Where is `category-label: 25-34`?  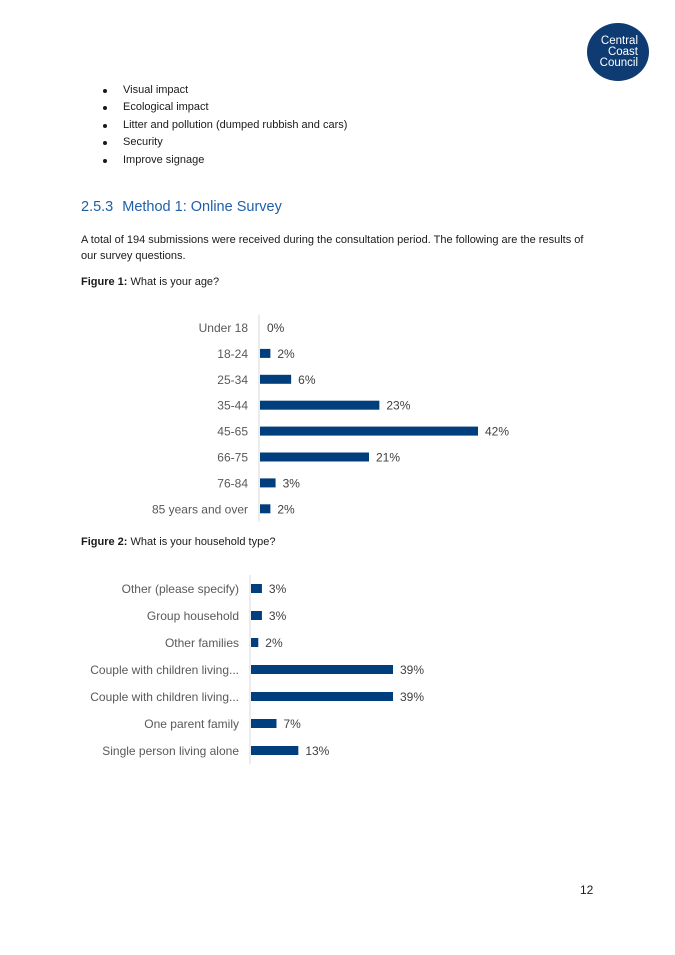 category-label: 25-34 is located at coordinates (232, 380).